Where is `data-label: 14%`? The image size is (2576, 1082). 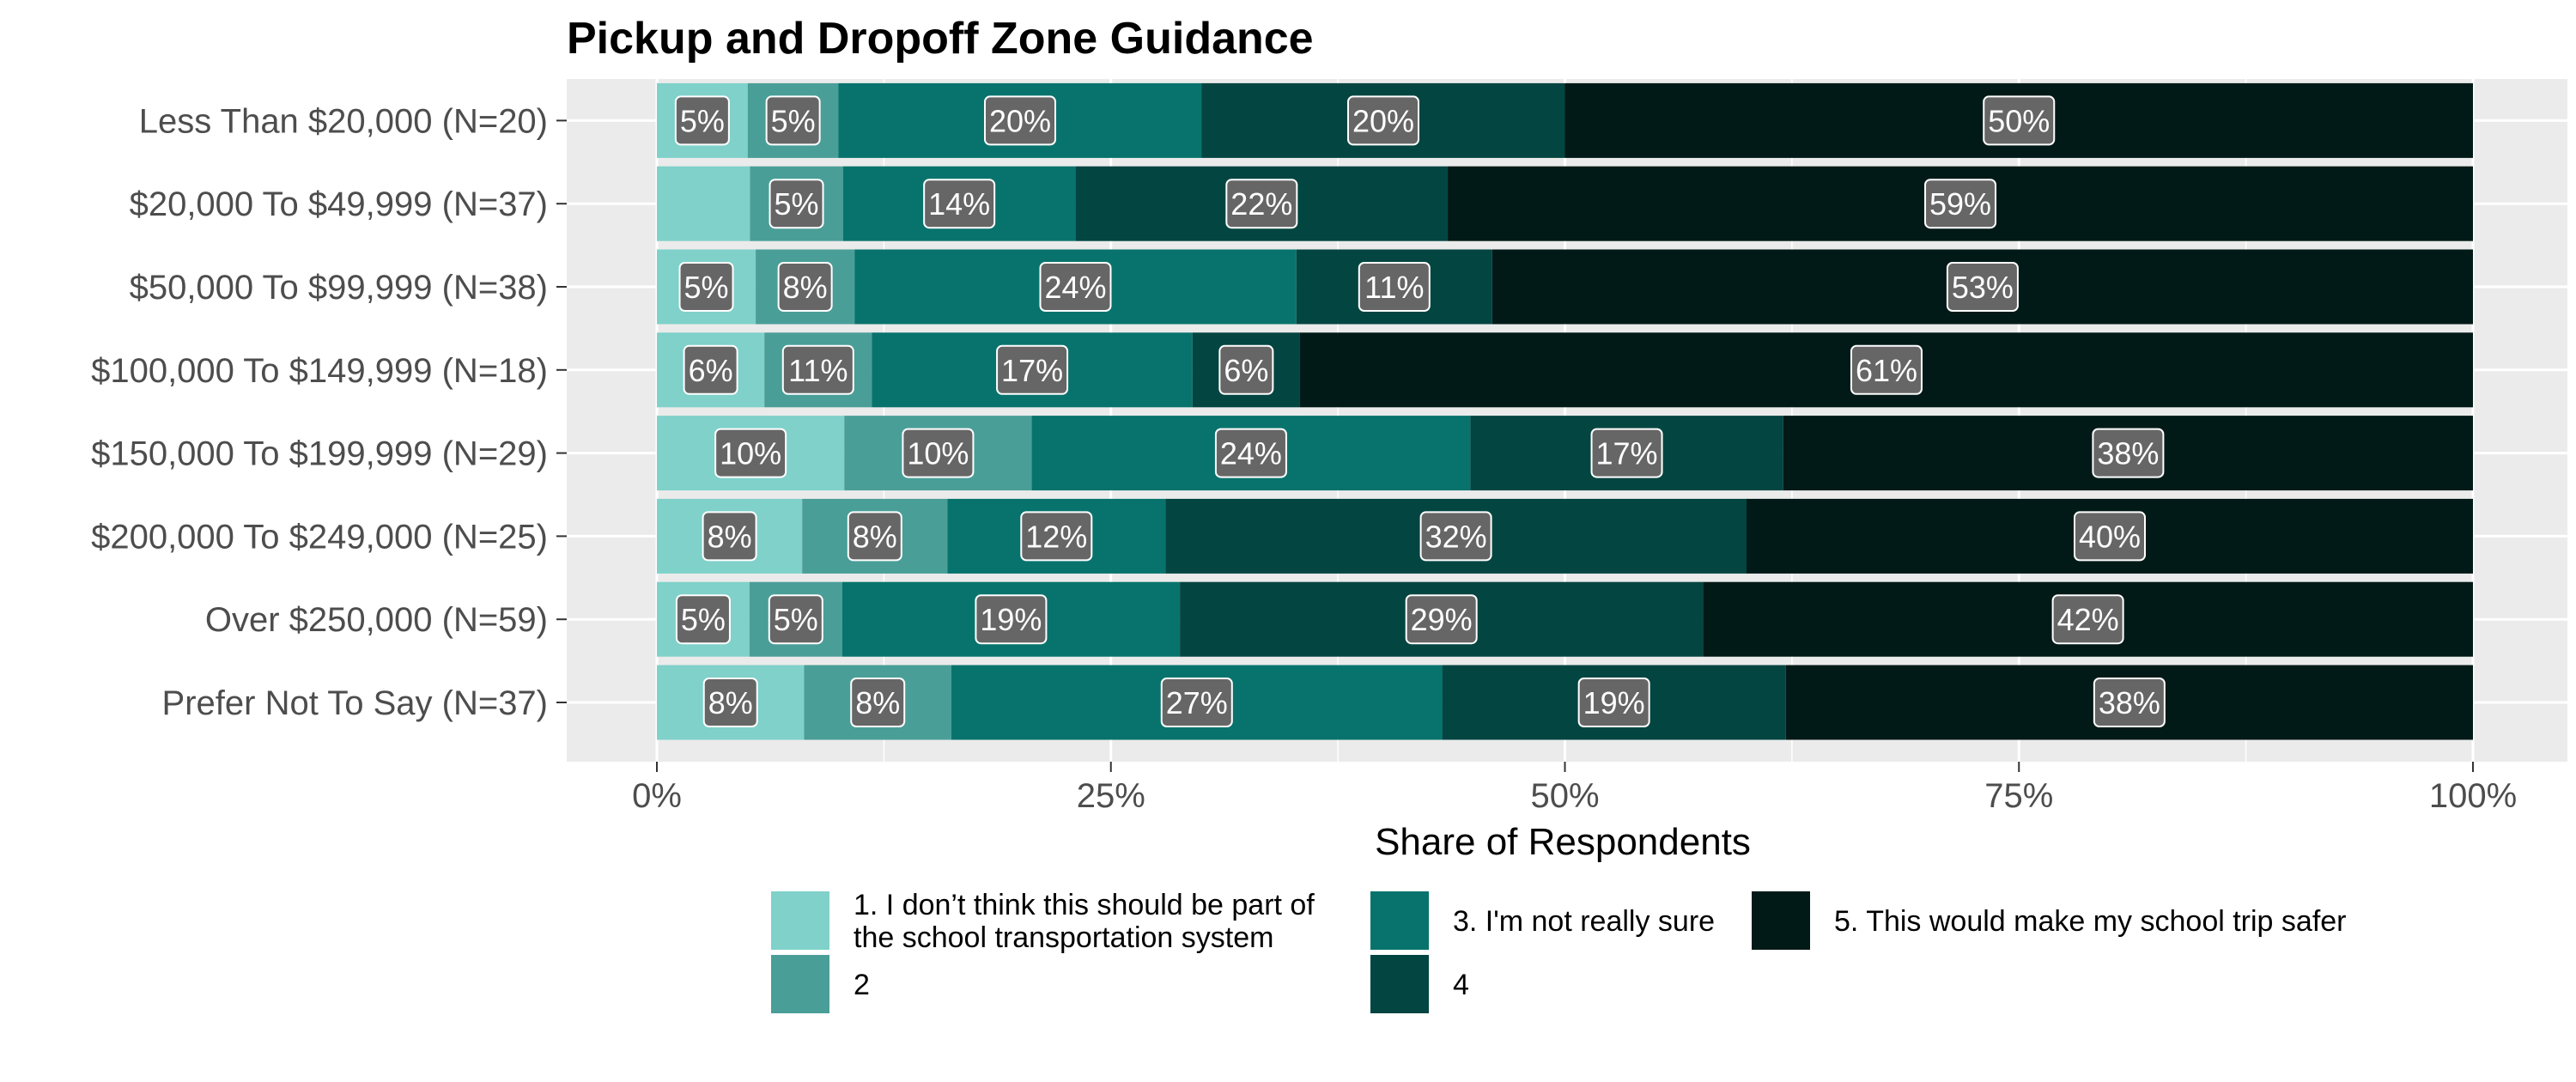
data-label: 14% is located at coordinates (959, 204).